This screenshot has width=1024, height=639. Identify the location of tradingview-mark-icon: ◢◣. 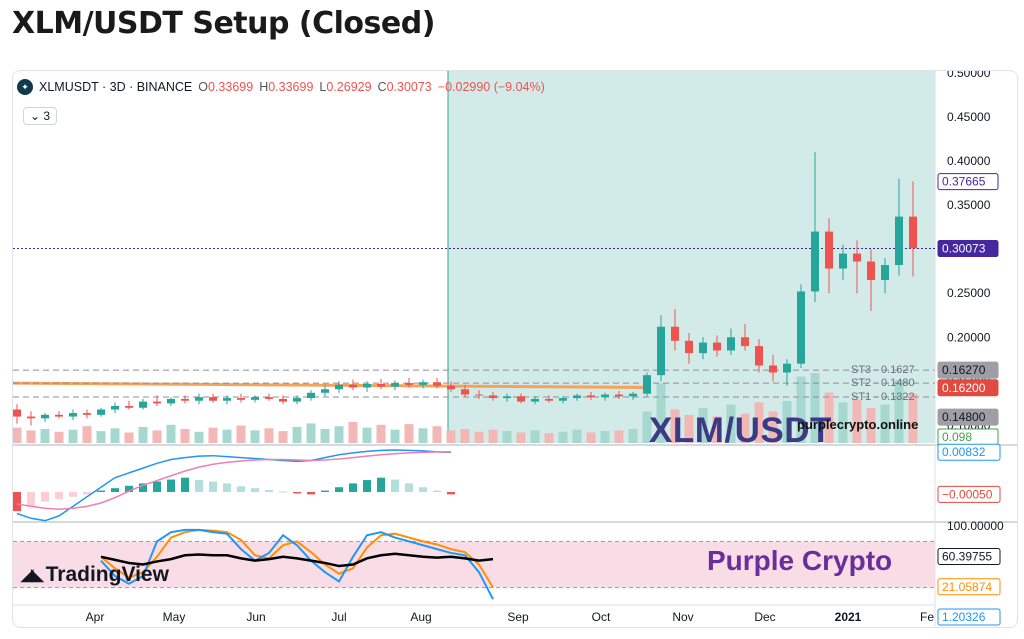
(32, 575).